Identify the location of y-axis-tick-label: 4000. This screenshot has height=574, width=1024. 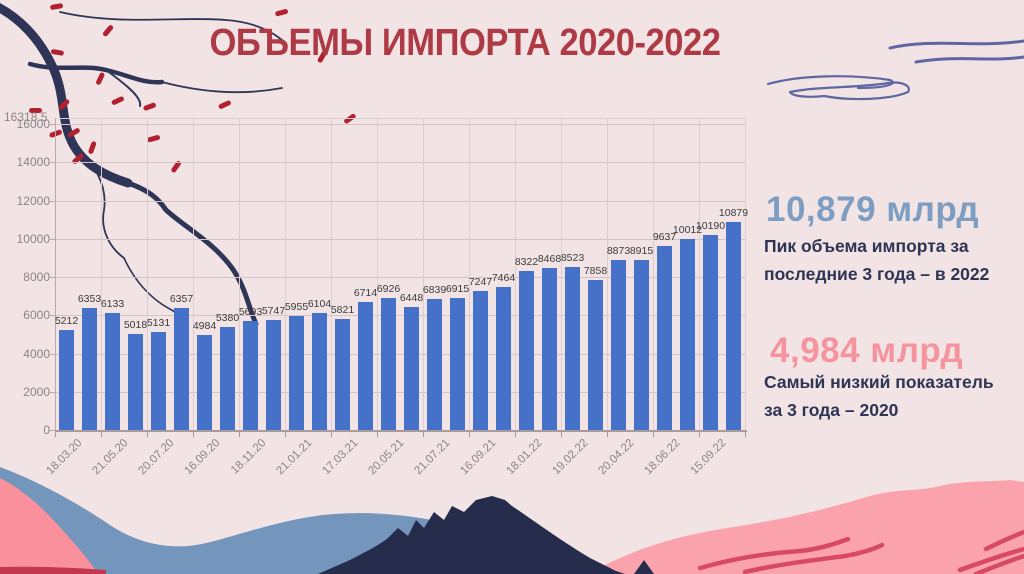
(36, 353).